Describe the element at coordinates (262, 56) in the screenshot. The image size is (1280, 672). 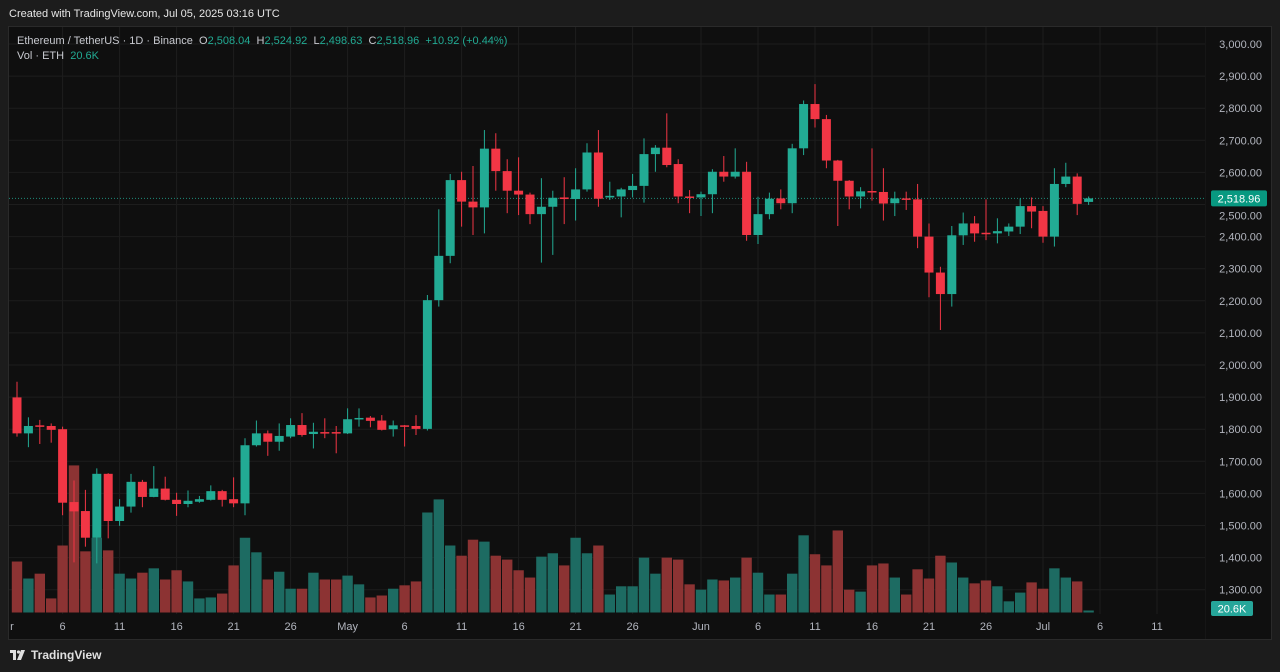
I see `volume-row: Vol · ETH 20.6K` at that location.